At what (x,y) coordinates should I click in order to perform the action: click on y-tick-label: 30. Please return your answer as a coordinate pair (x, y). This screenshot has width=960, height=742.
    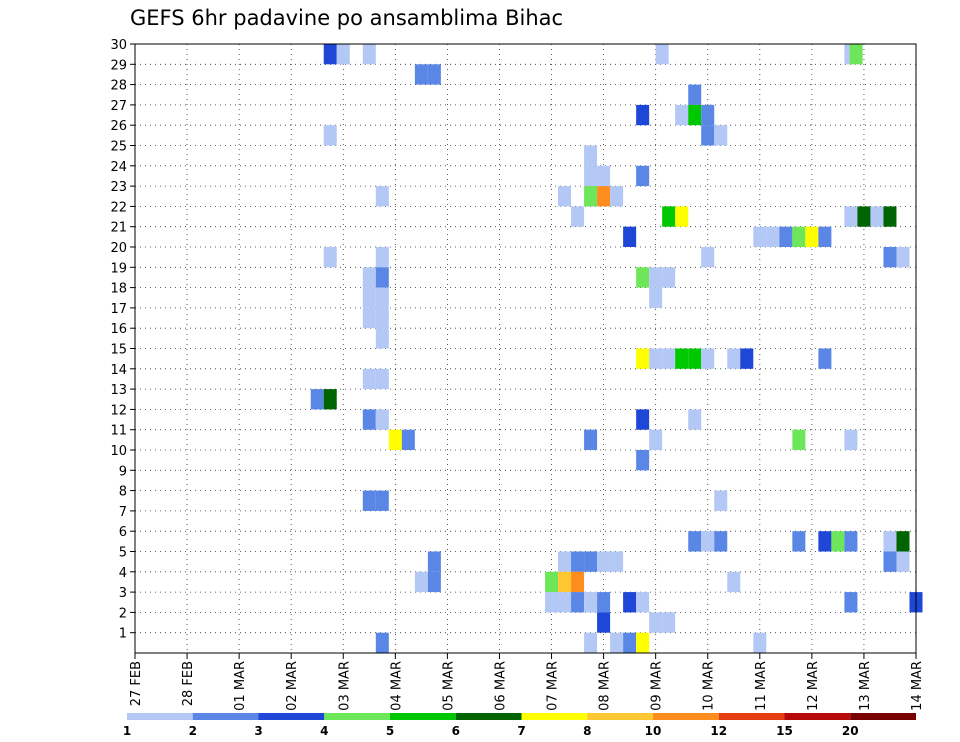
    Looking at the image, I should click on (118, 45).